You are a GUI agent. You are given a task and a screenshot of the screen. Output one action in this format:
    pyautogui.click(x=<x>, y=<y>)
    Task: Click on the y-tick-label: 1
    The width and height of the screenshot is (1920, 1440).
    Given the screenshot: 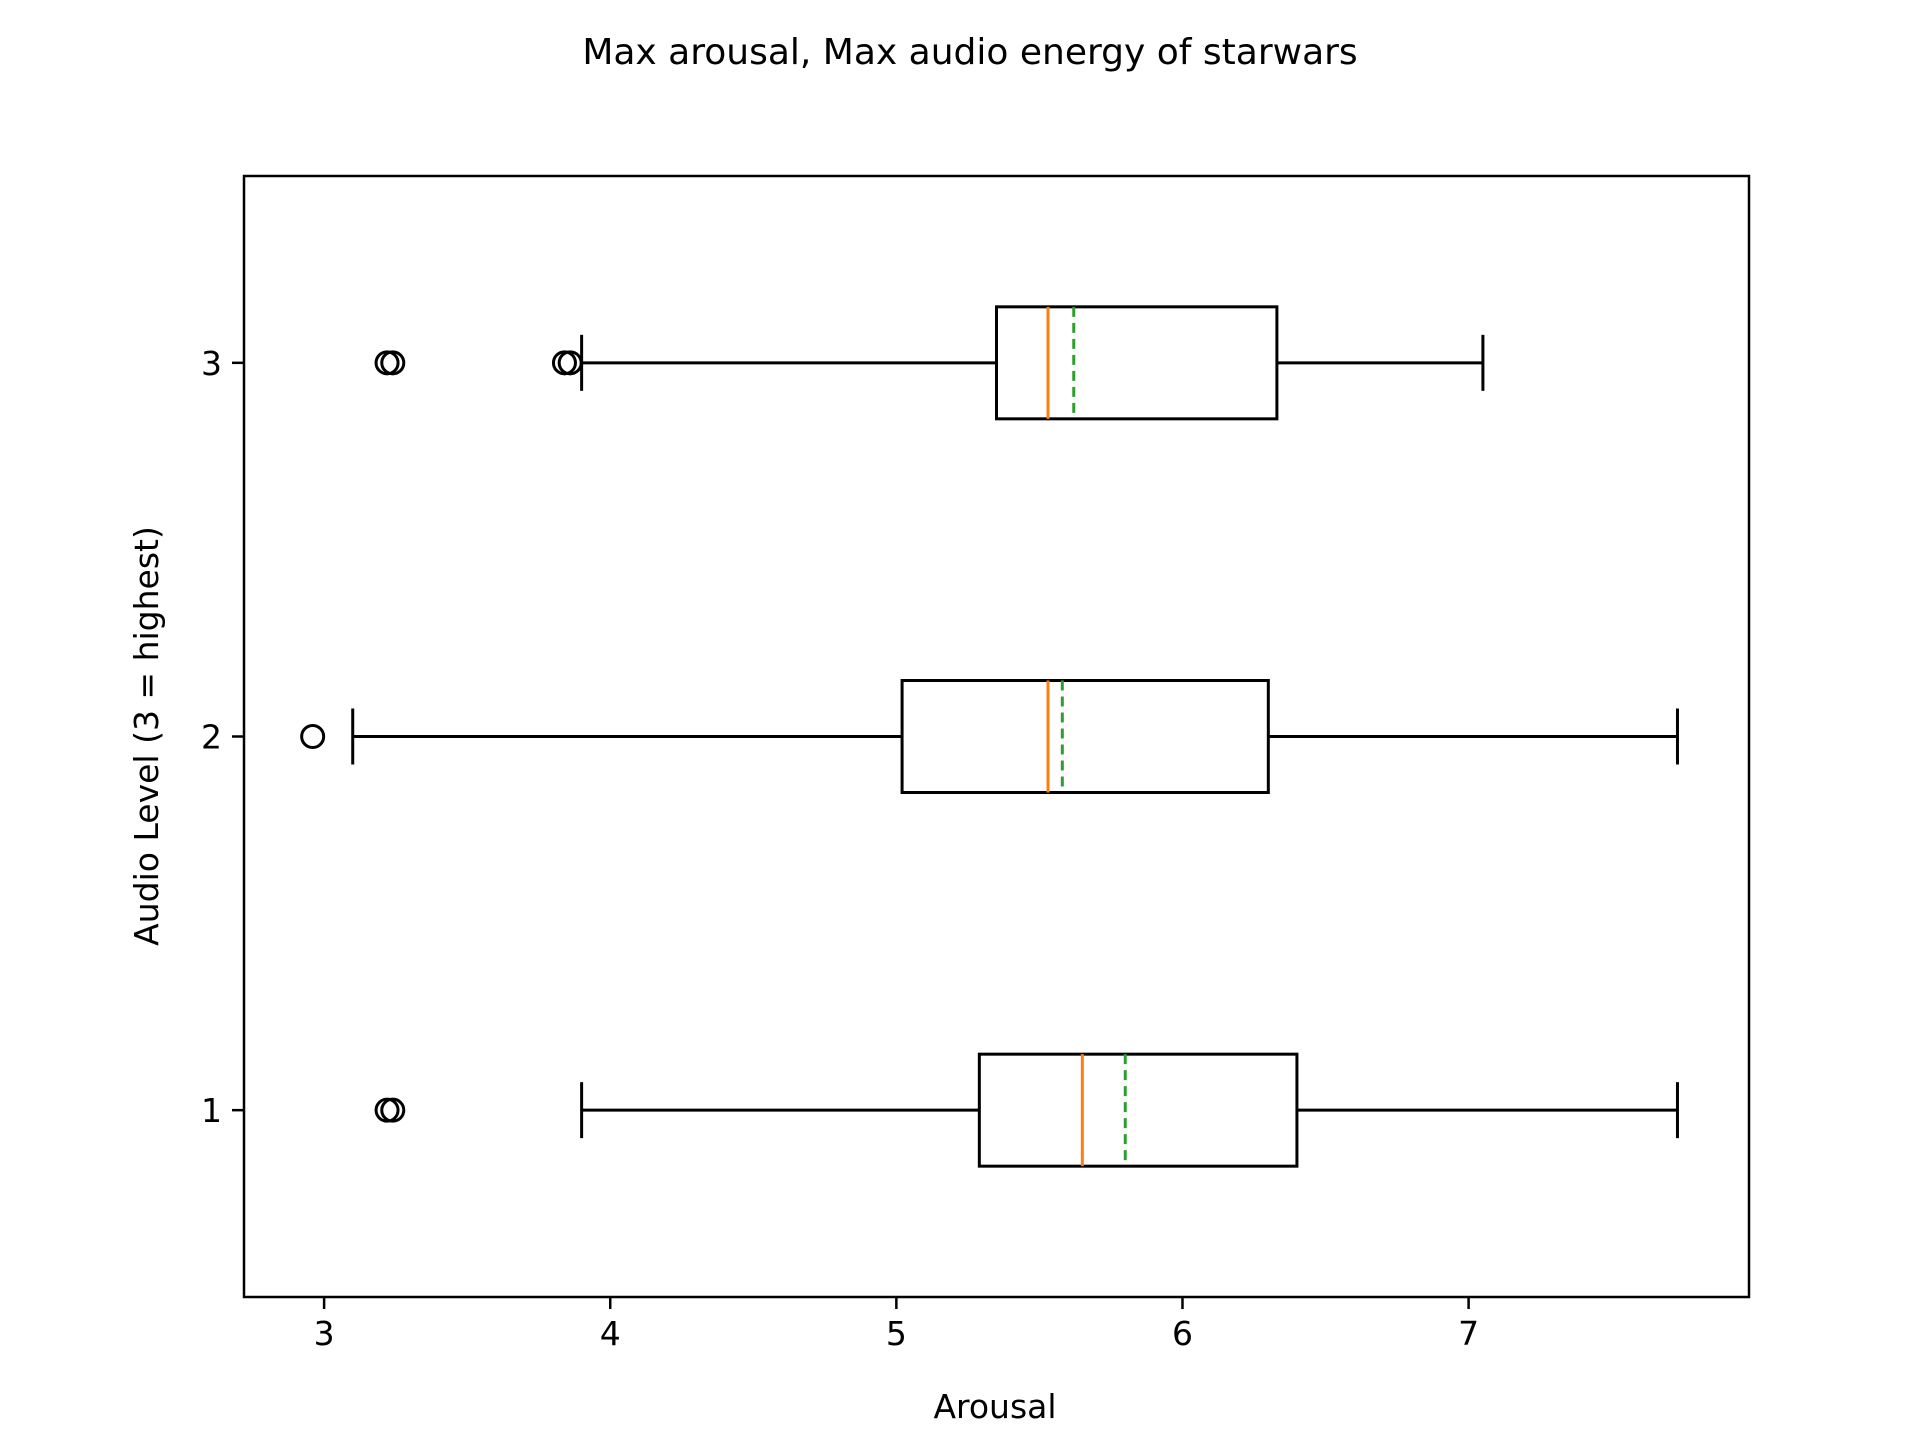 What is the action you would take?
    pyautogui.click(x=211, y=1110)
    